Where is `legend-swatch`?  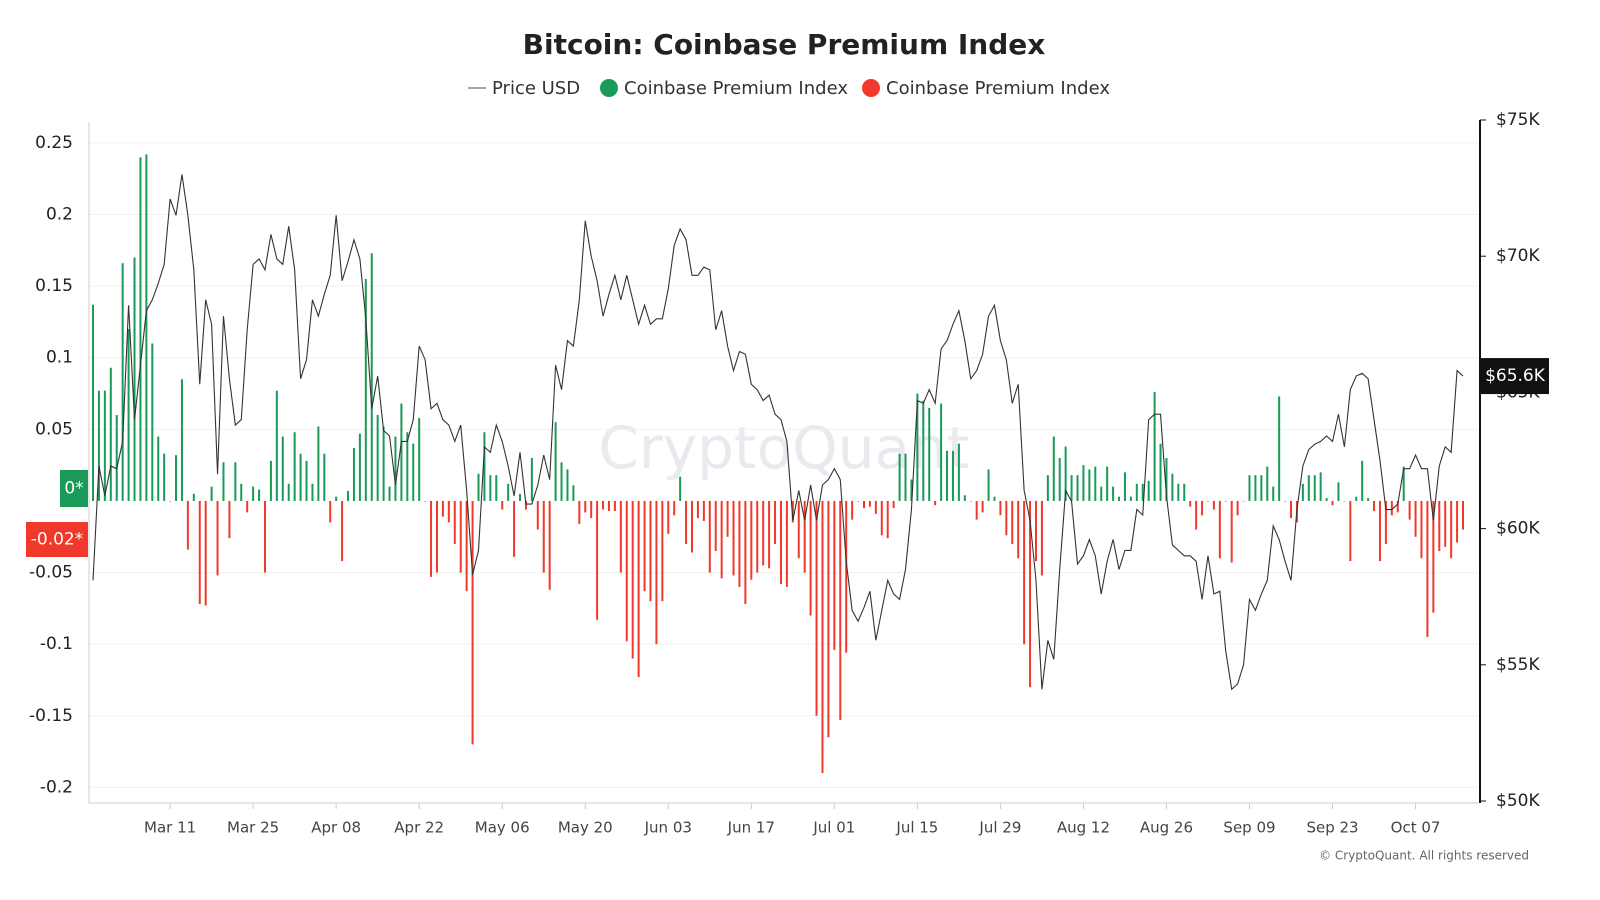 legend-swatch is located at coordinates (609, 88).